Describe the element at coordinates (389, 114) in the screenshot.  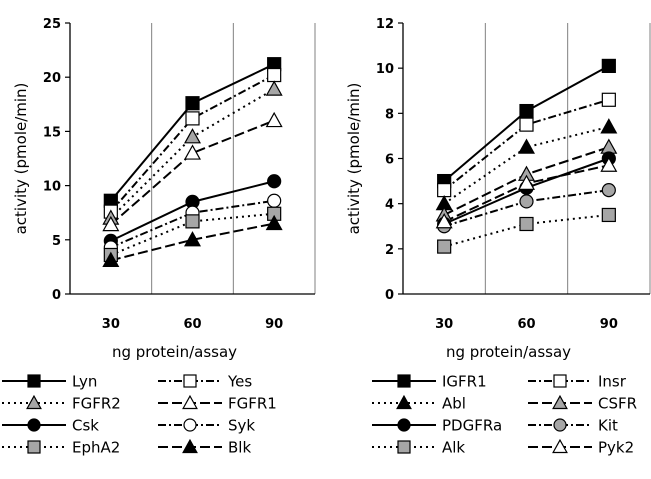
I see `y-tick-label: 8` at that location.